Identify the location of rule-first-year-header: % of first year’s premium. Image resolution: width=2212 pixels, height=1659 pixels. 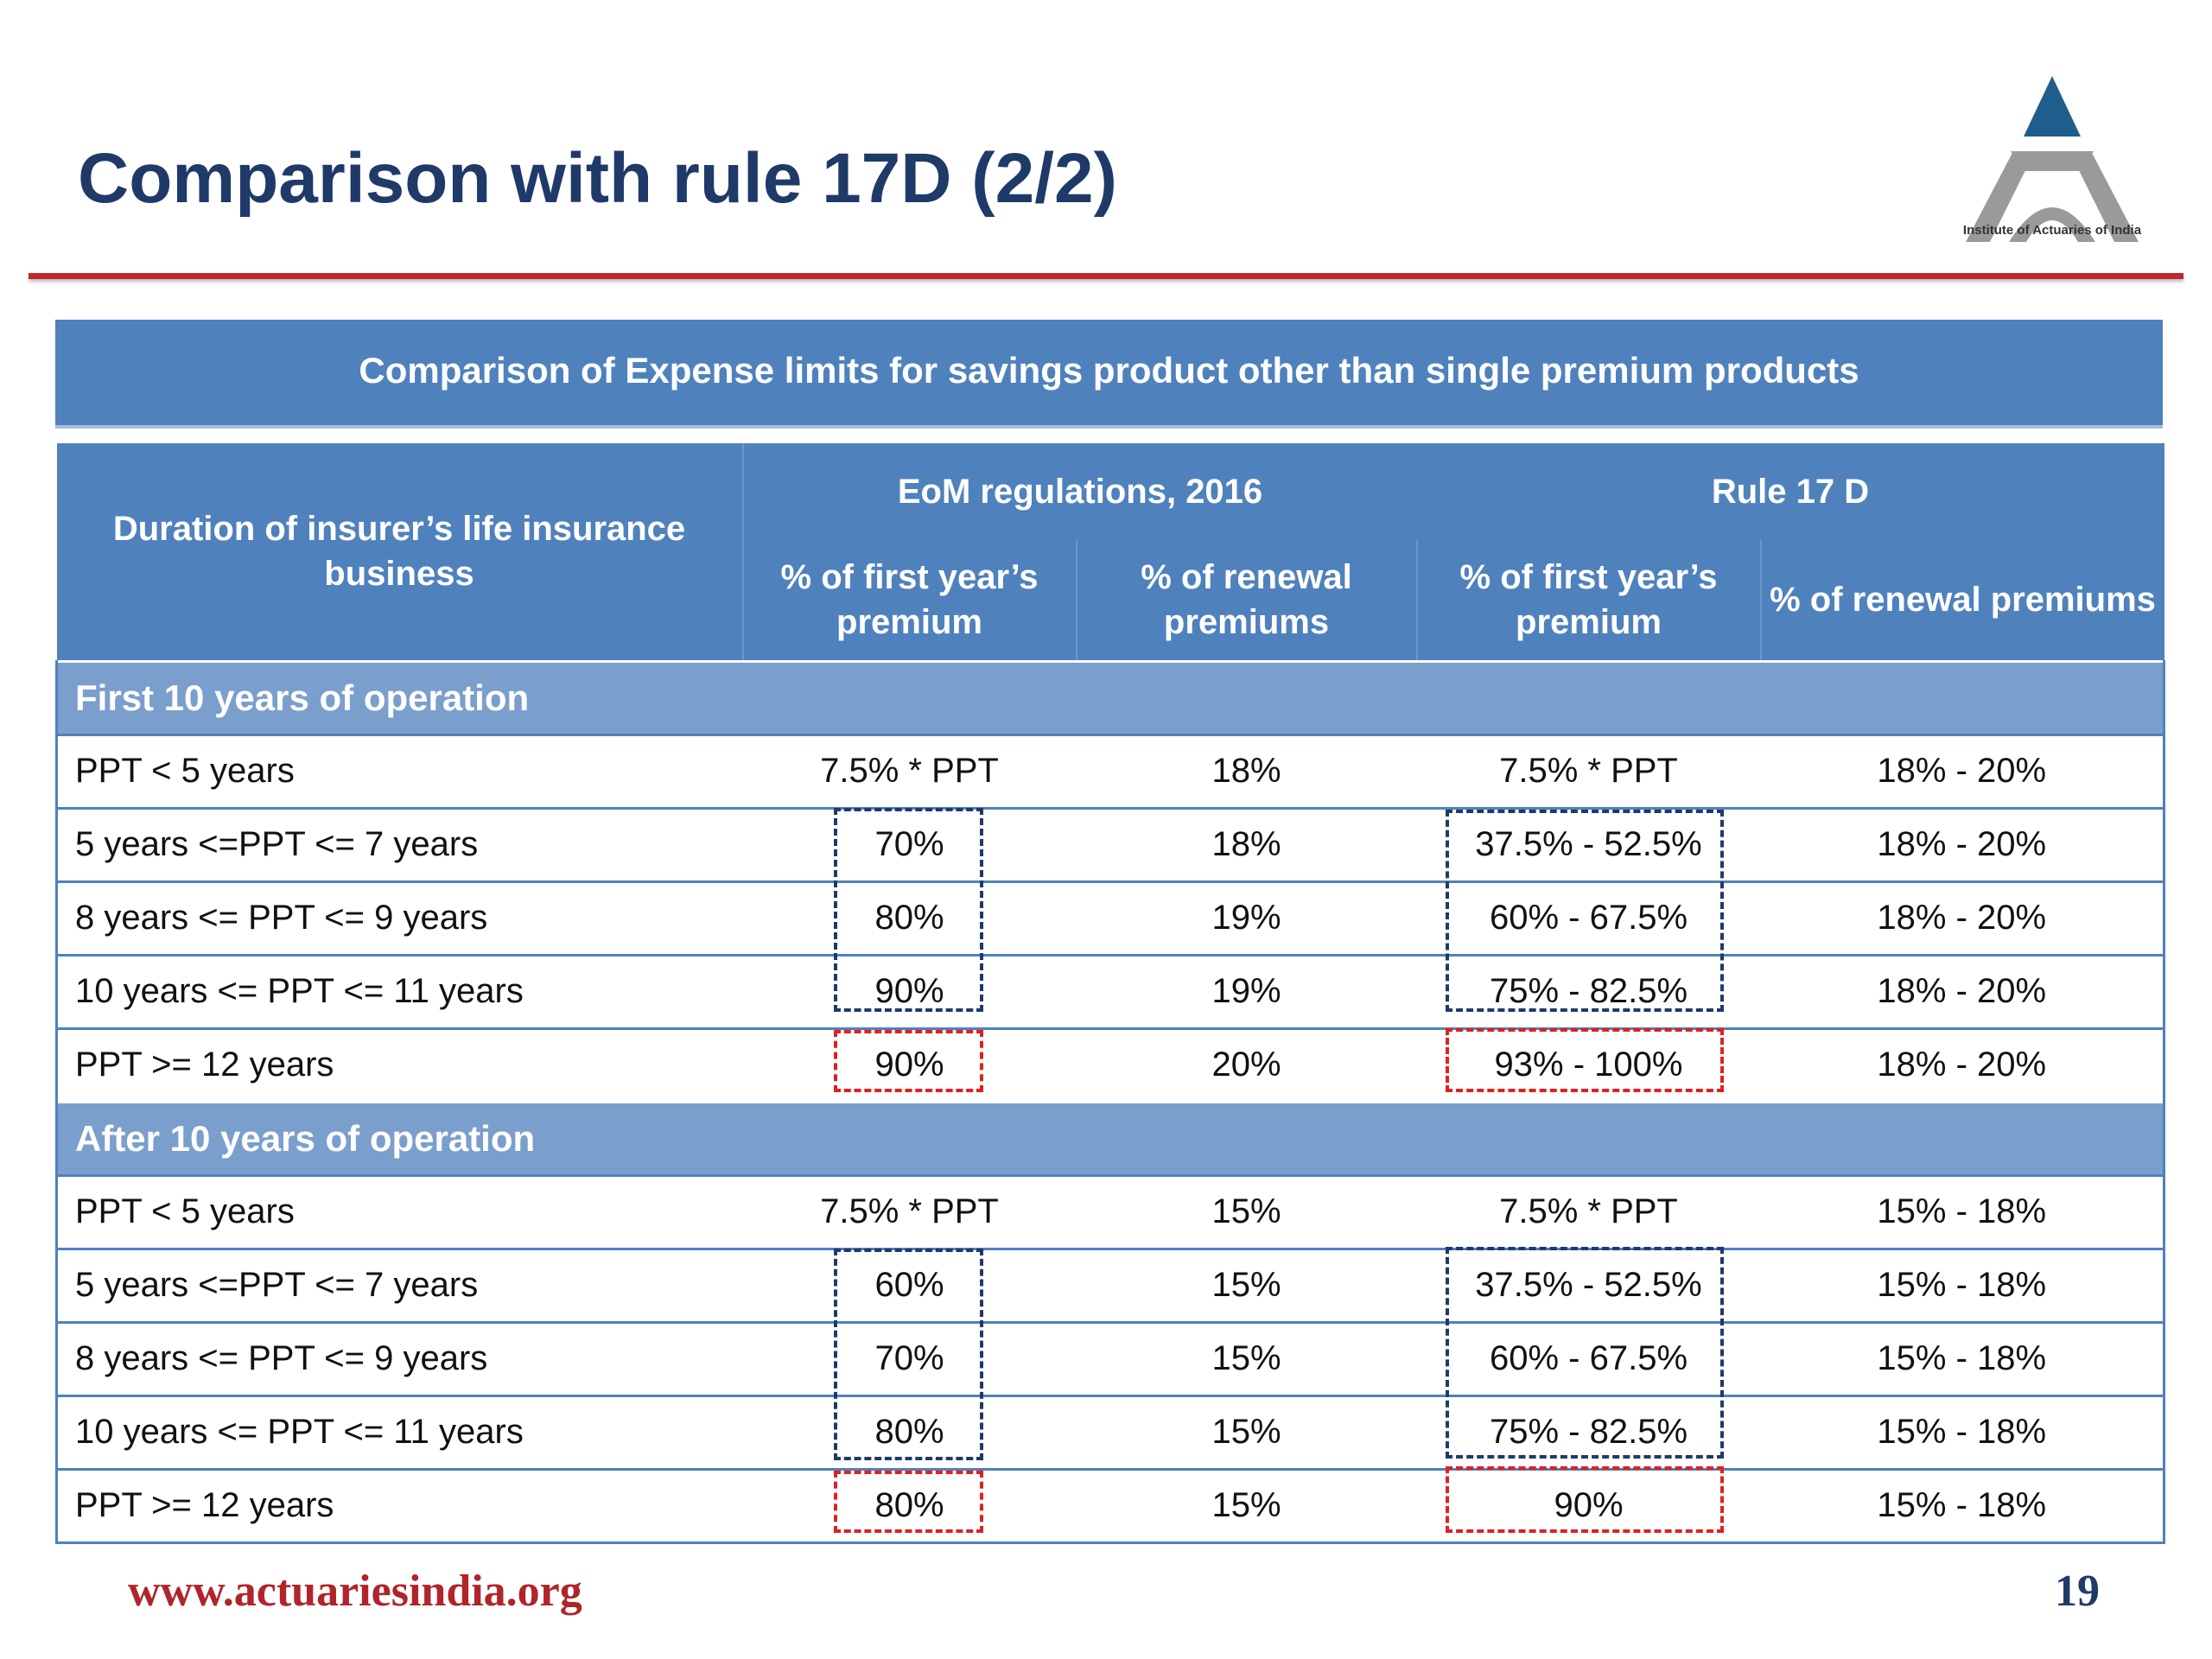
(1588, 600).